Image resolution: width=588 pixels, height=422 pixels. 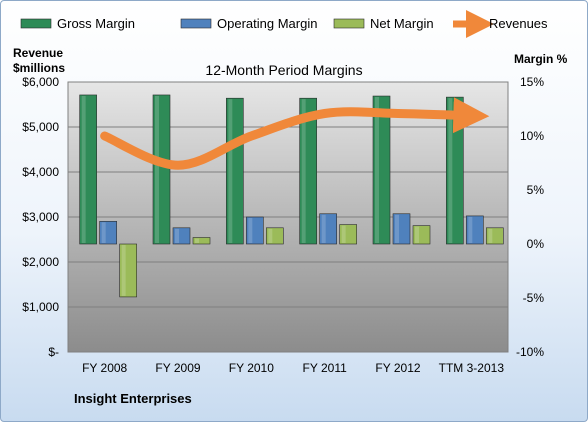 I want to click on company-name: Insight Enterprises, so click(x=133, y=398).